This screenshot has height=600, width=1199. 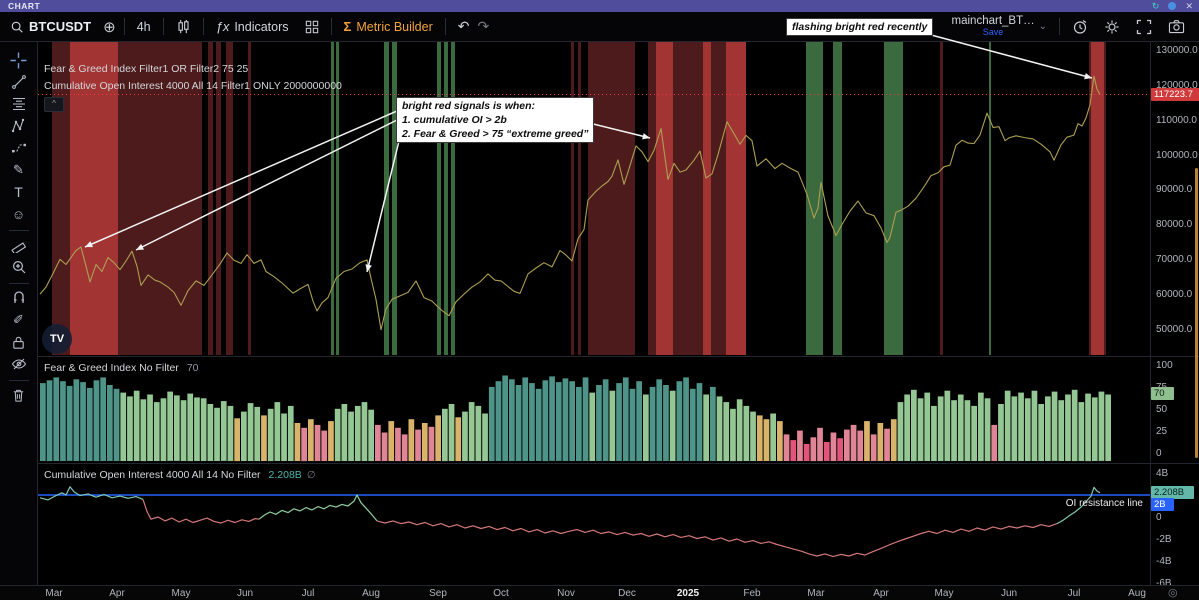 What do you see at coordinates (454, 120) in the screenshot?
I see `note-line-2: 1. cumulative OI > 2b` at bounding box center [454, 120].